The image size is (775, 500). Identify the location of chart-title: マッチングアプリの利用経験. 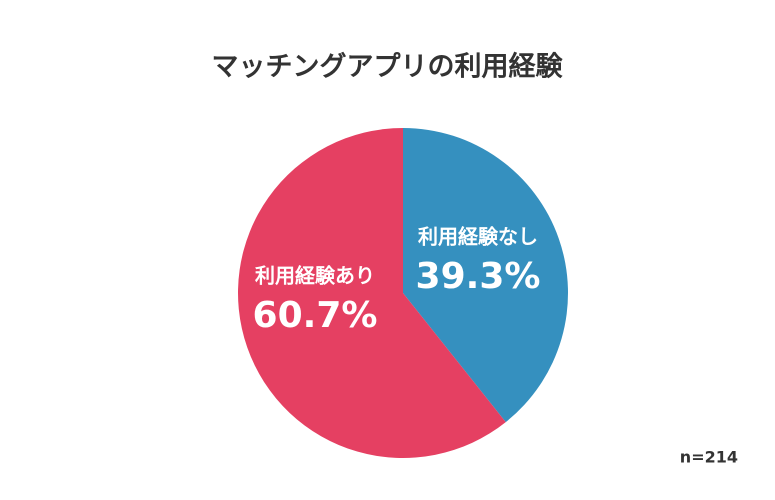
(388, 67).